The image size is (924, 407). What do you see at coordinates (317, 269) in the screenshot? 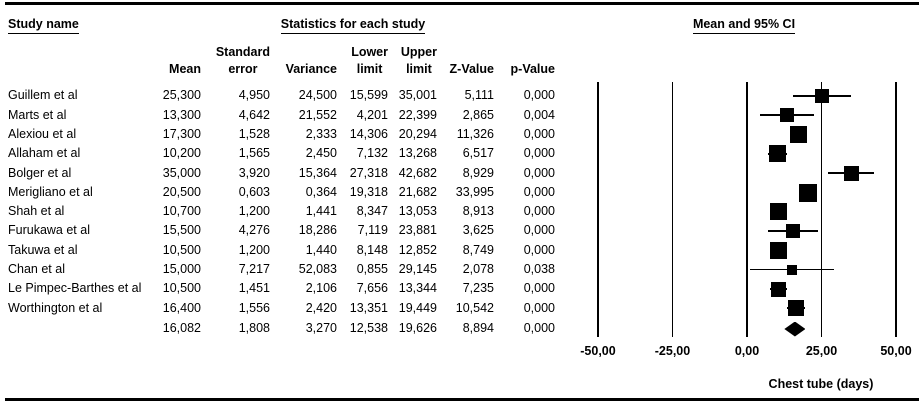
I see `variance-value: 52,083` at bounding box center [317, 269].